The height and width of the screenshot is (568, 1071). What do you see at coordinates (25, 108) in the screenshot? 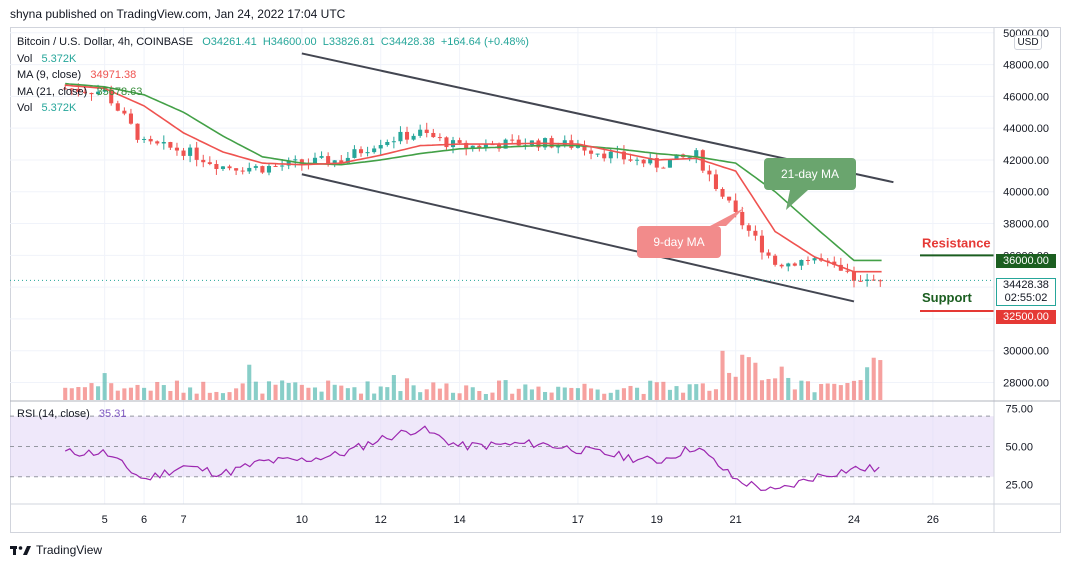
I see `legend-vol2-label: Vol` at bounding box center [25, 108].